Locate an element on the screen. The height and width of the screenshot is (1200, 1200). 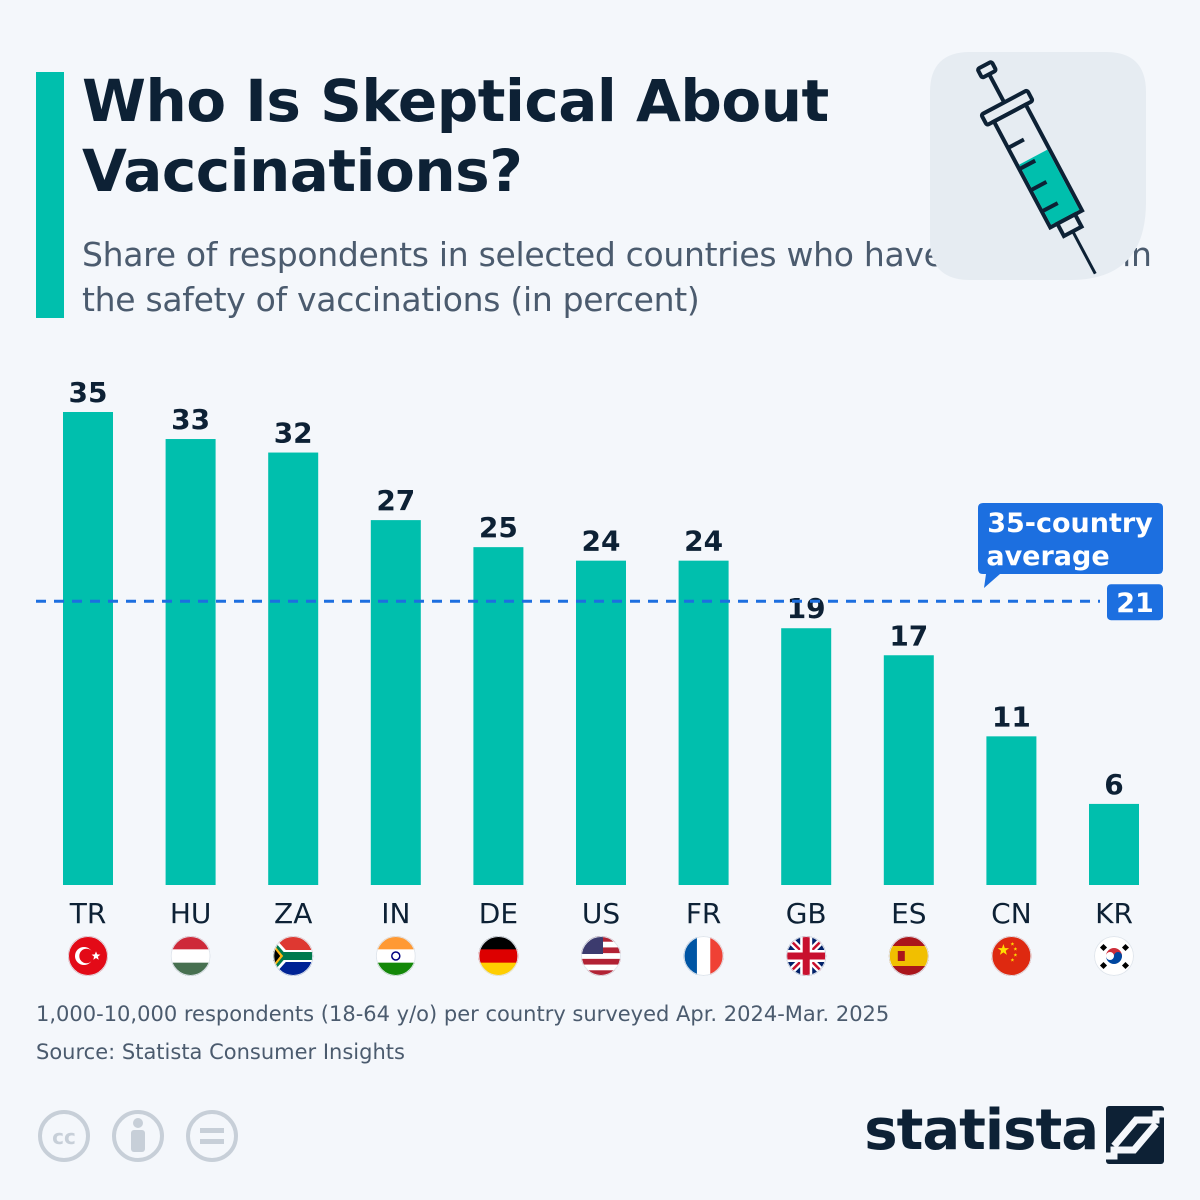
average-label: average is located at coordinates (1047, 556).